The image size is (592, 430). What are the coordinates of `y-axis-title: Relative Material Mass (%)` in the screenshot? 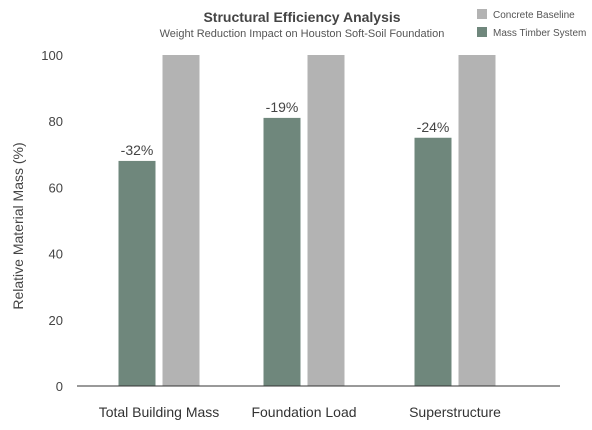 It's located at (18, 225).